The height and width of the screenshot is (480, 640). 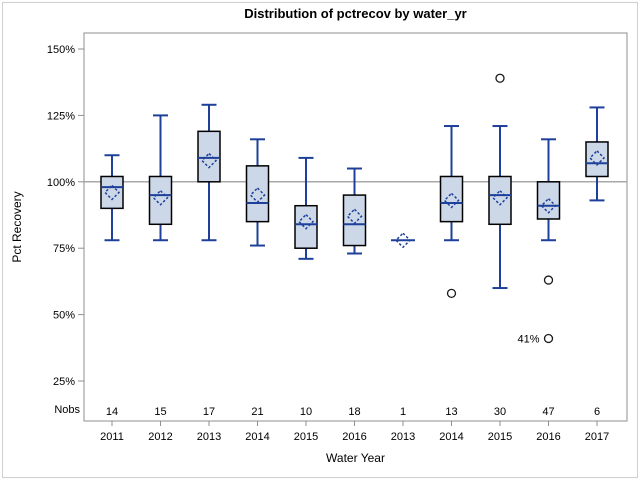 What do you see at coordinates (548, 412) in the screenshot?
I see `nobs-value: 47` at bounding box center [548, 412].